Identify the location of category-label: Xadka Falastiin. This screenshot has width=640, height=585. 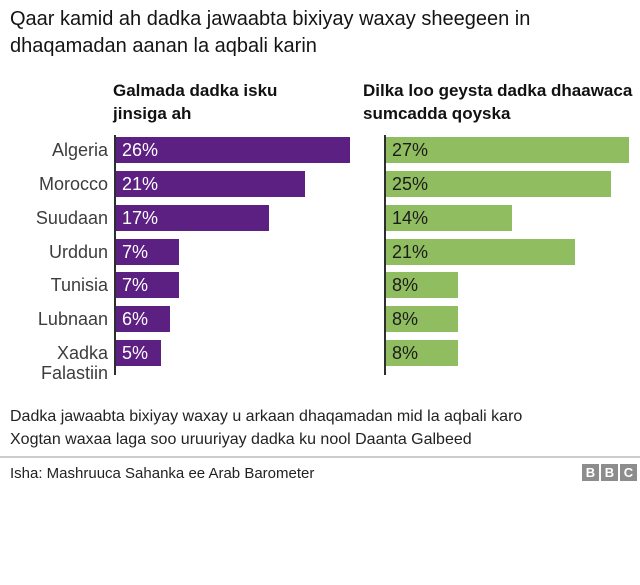
(74, 363).